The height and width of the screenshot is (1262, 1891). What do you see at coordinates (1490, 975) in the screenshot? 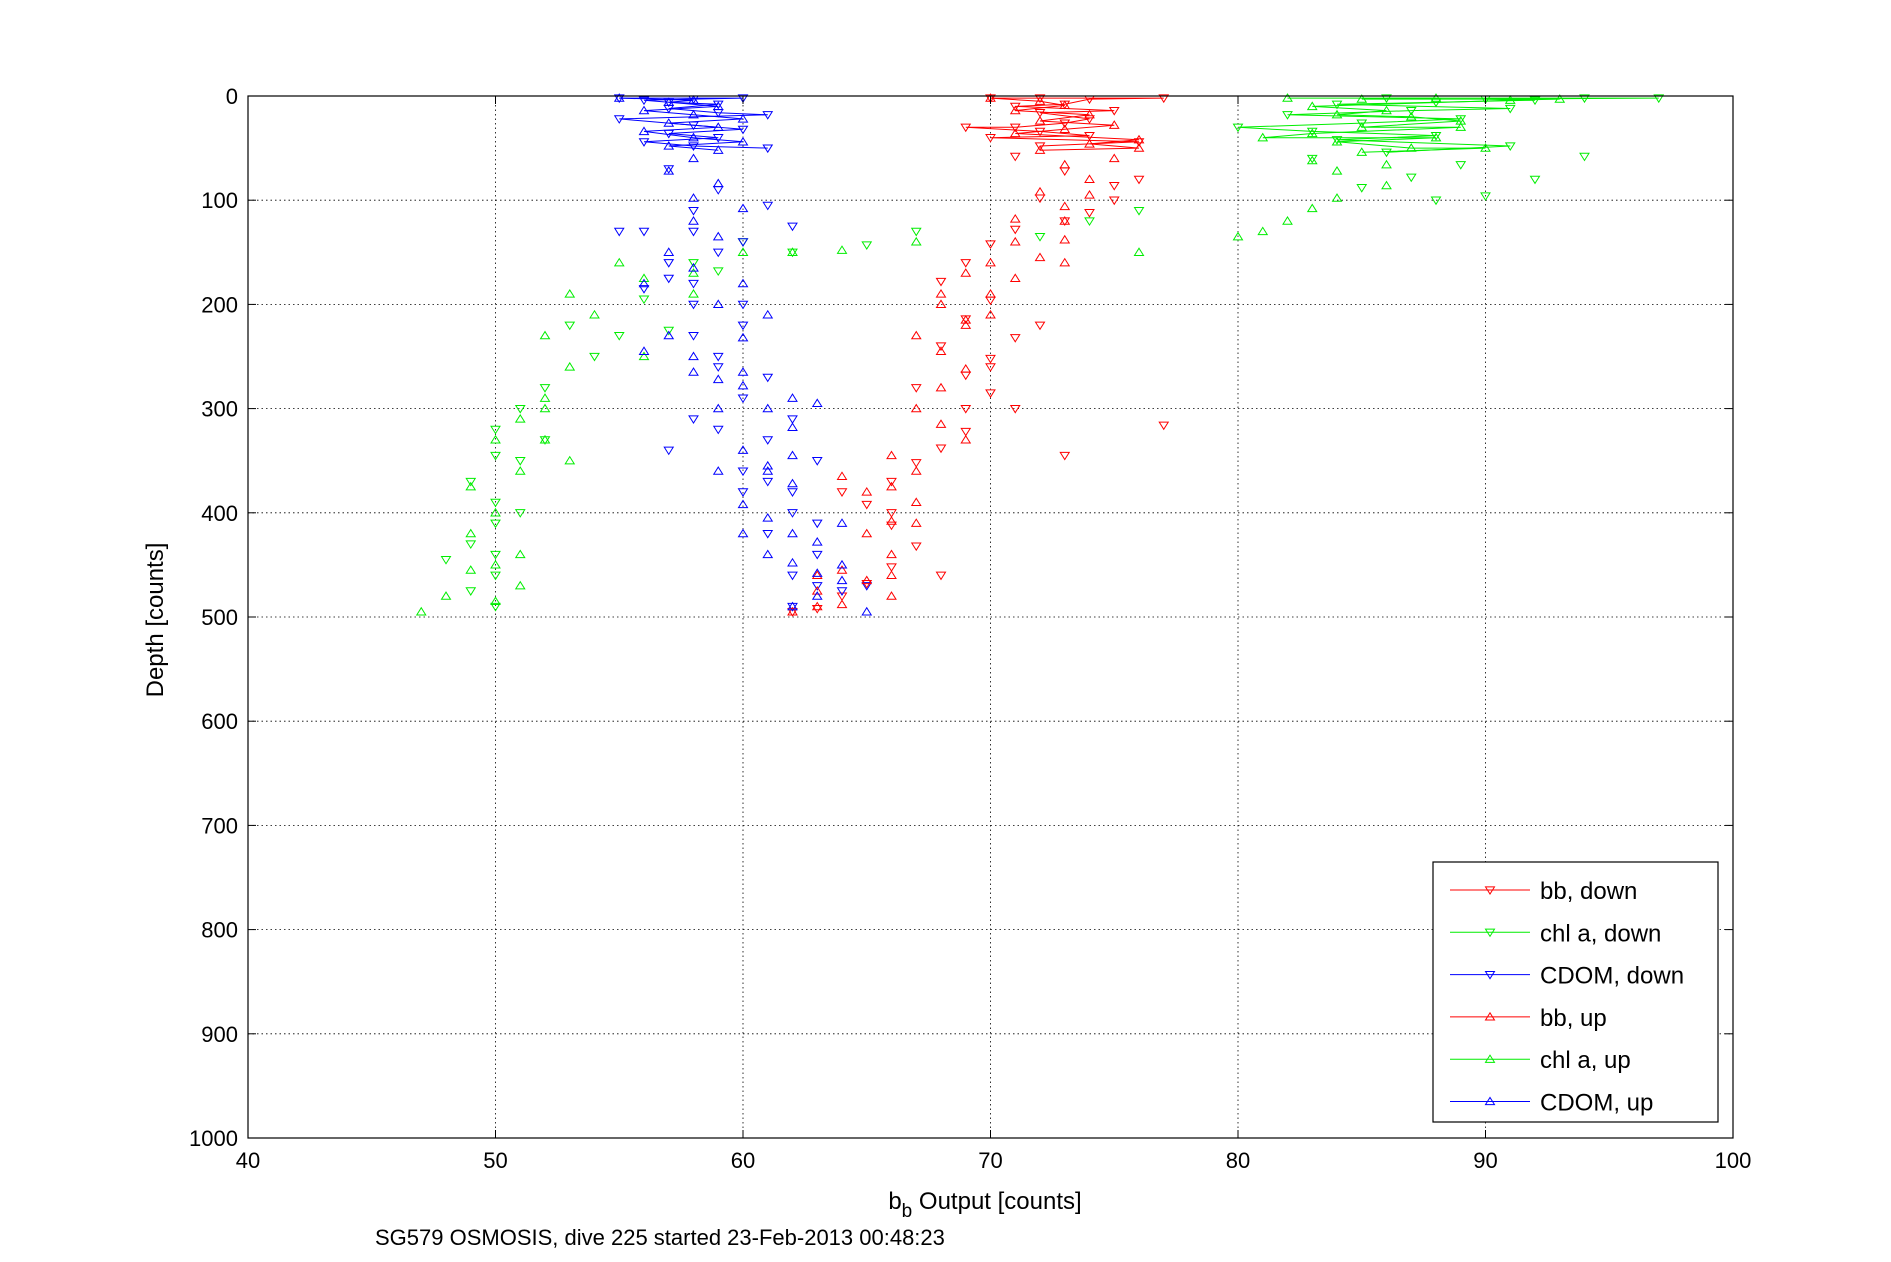
I see `legend-marker-cdom-down` at bounding box center [1490, 975].